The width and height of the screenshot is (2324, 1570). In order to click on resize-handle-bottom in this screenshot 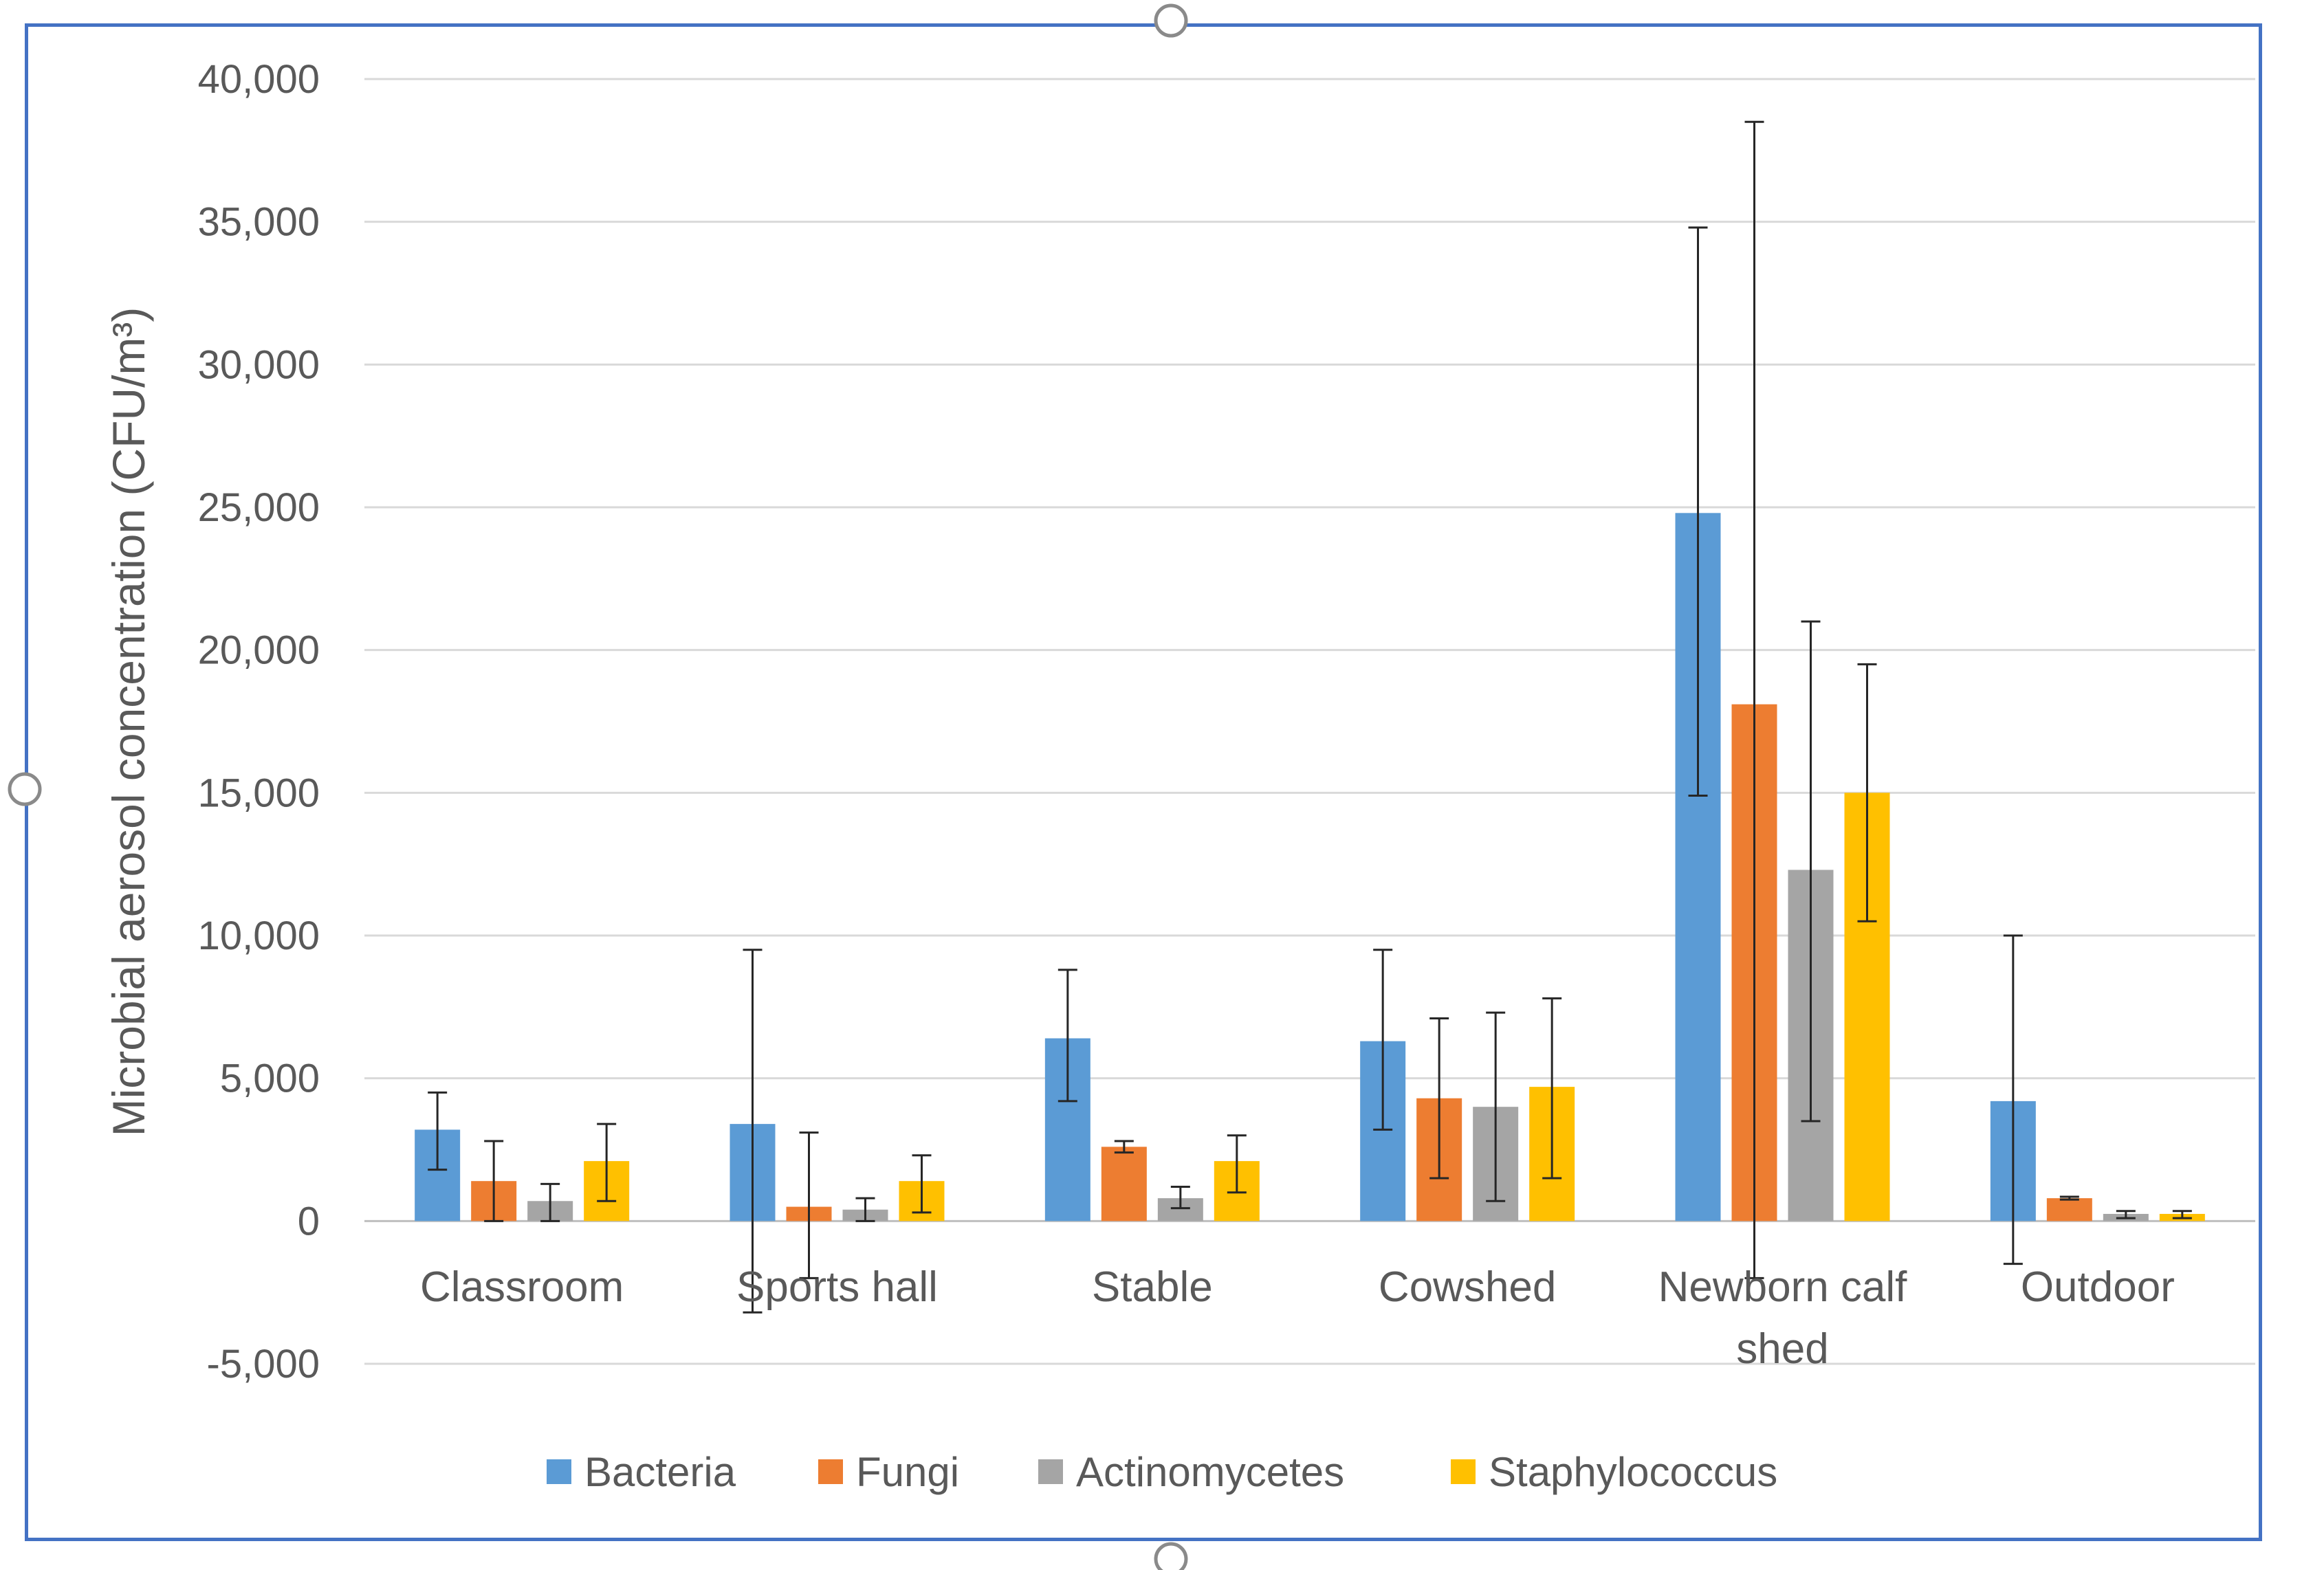, I will do `click(1171, 1556)`.